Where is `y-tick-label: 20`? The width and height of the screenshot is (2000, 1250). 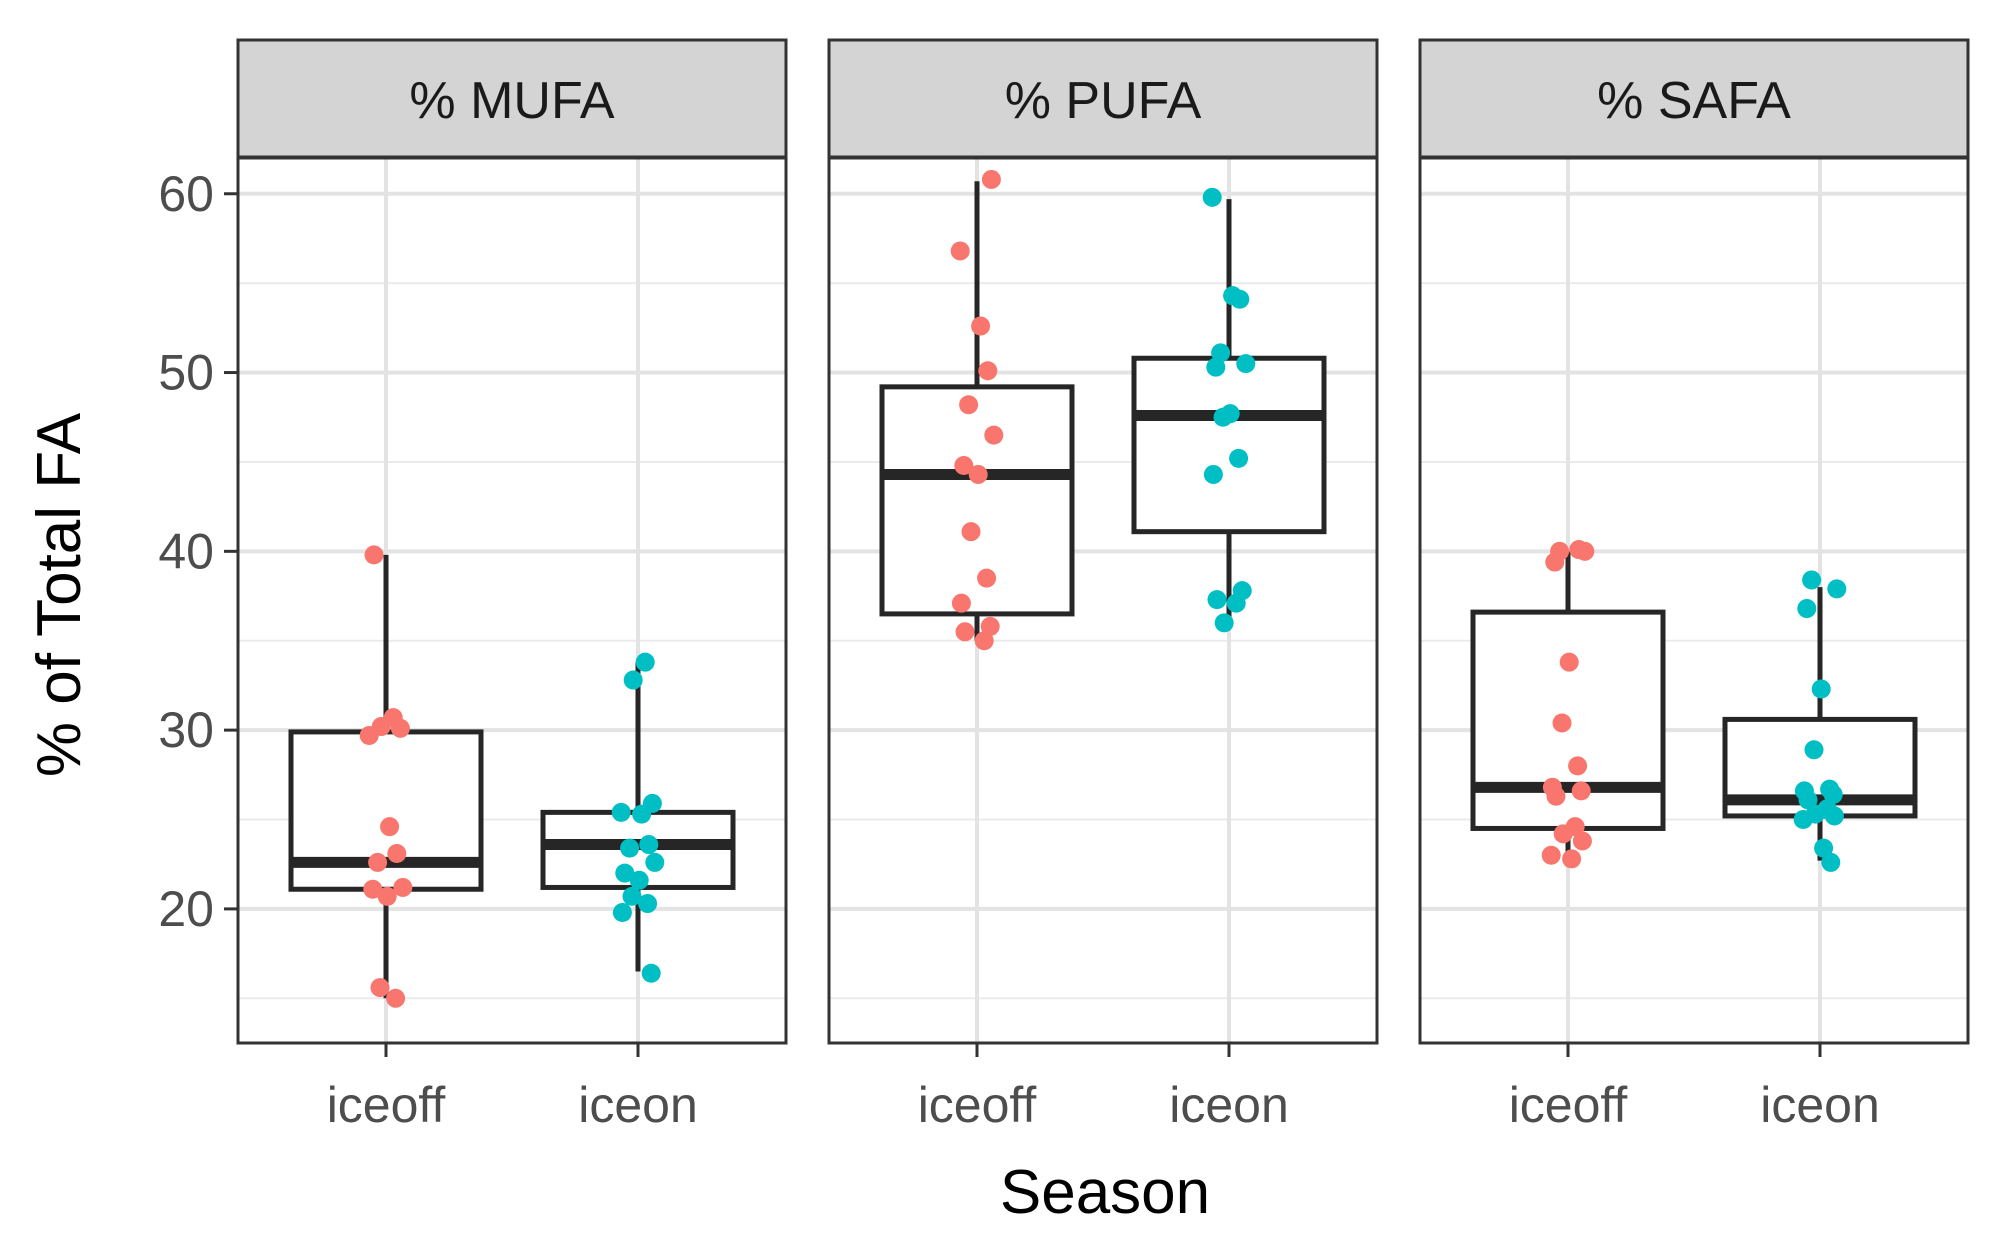 y-tick-label: 20 is located at coordinates (186, 909).